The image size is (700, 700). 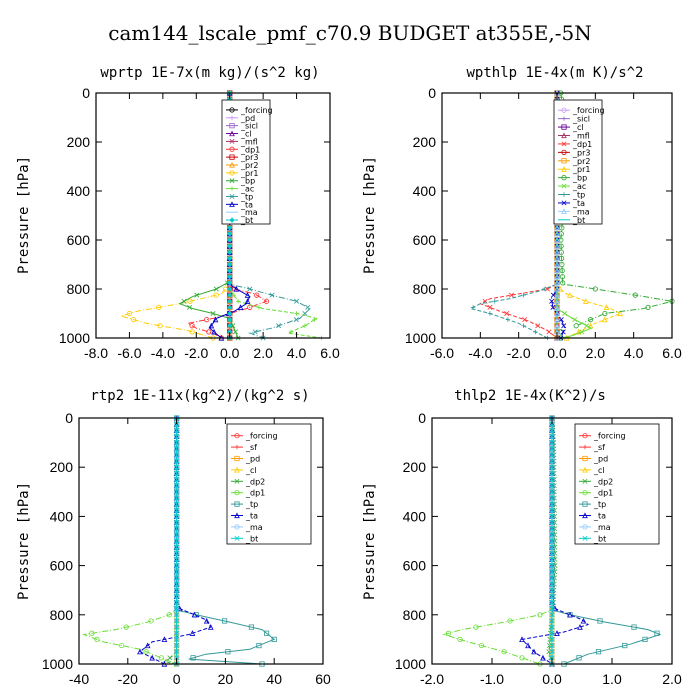 What do you see at coordinates (554, 73) in the screenshot?
I see `panel-title: wpthlp 1E-4x(m K)/s^2` at bounding box center [554, 73].